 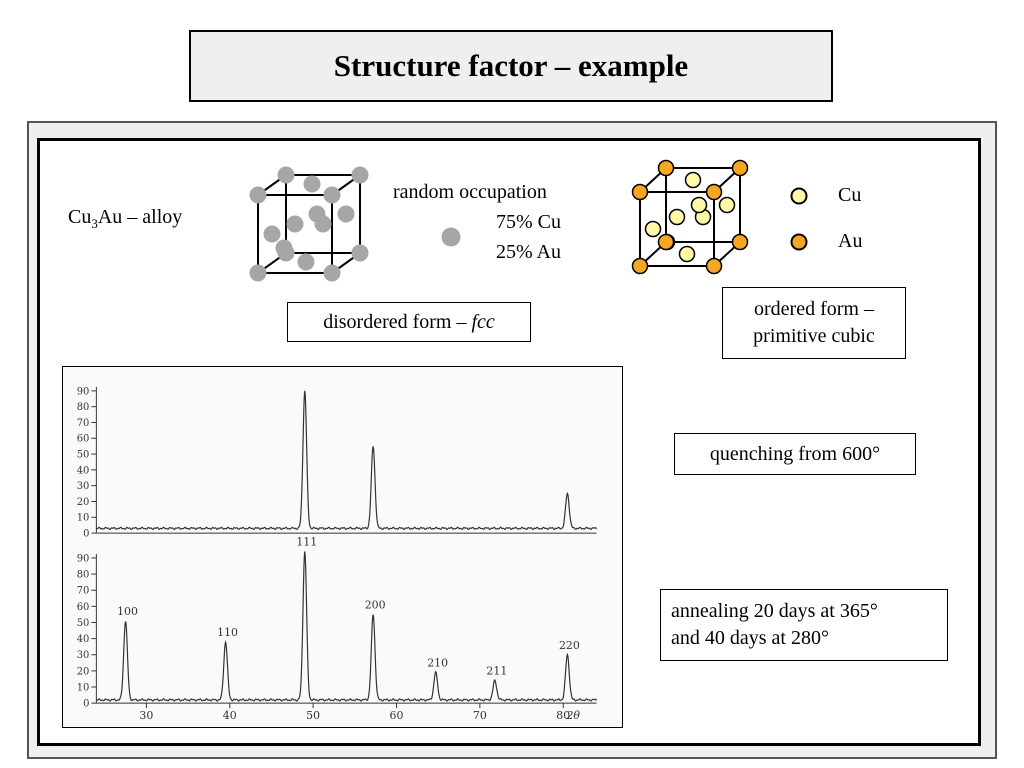 What do you see at coordinates (230, 715) in the screenshot?
I see `x-tick-label: 40` at bounding box center [230, 715].